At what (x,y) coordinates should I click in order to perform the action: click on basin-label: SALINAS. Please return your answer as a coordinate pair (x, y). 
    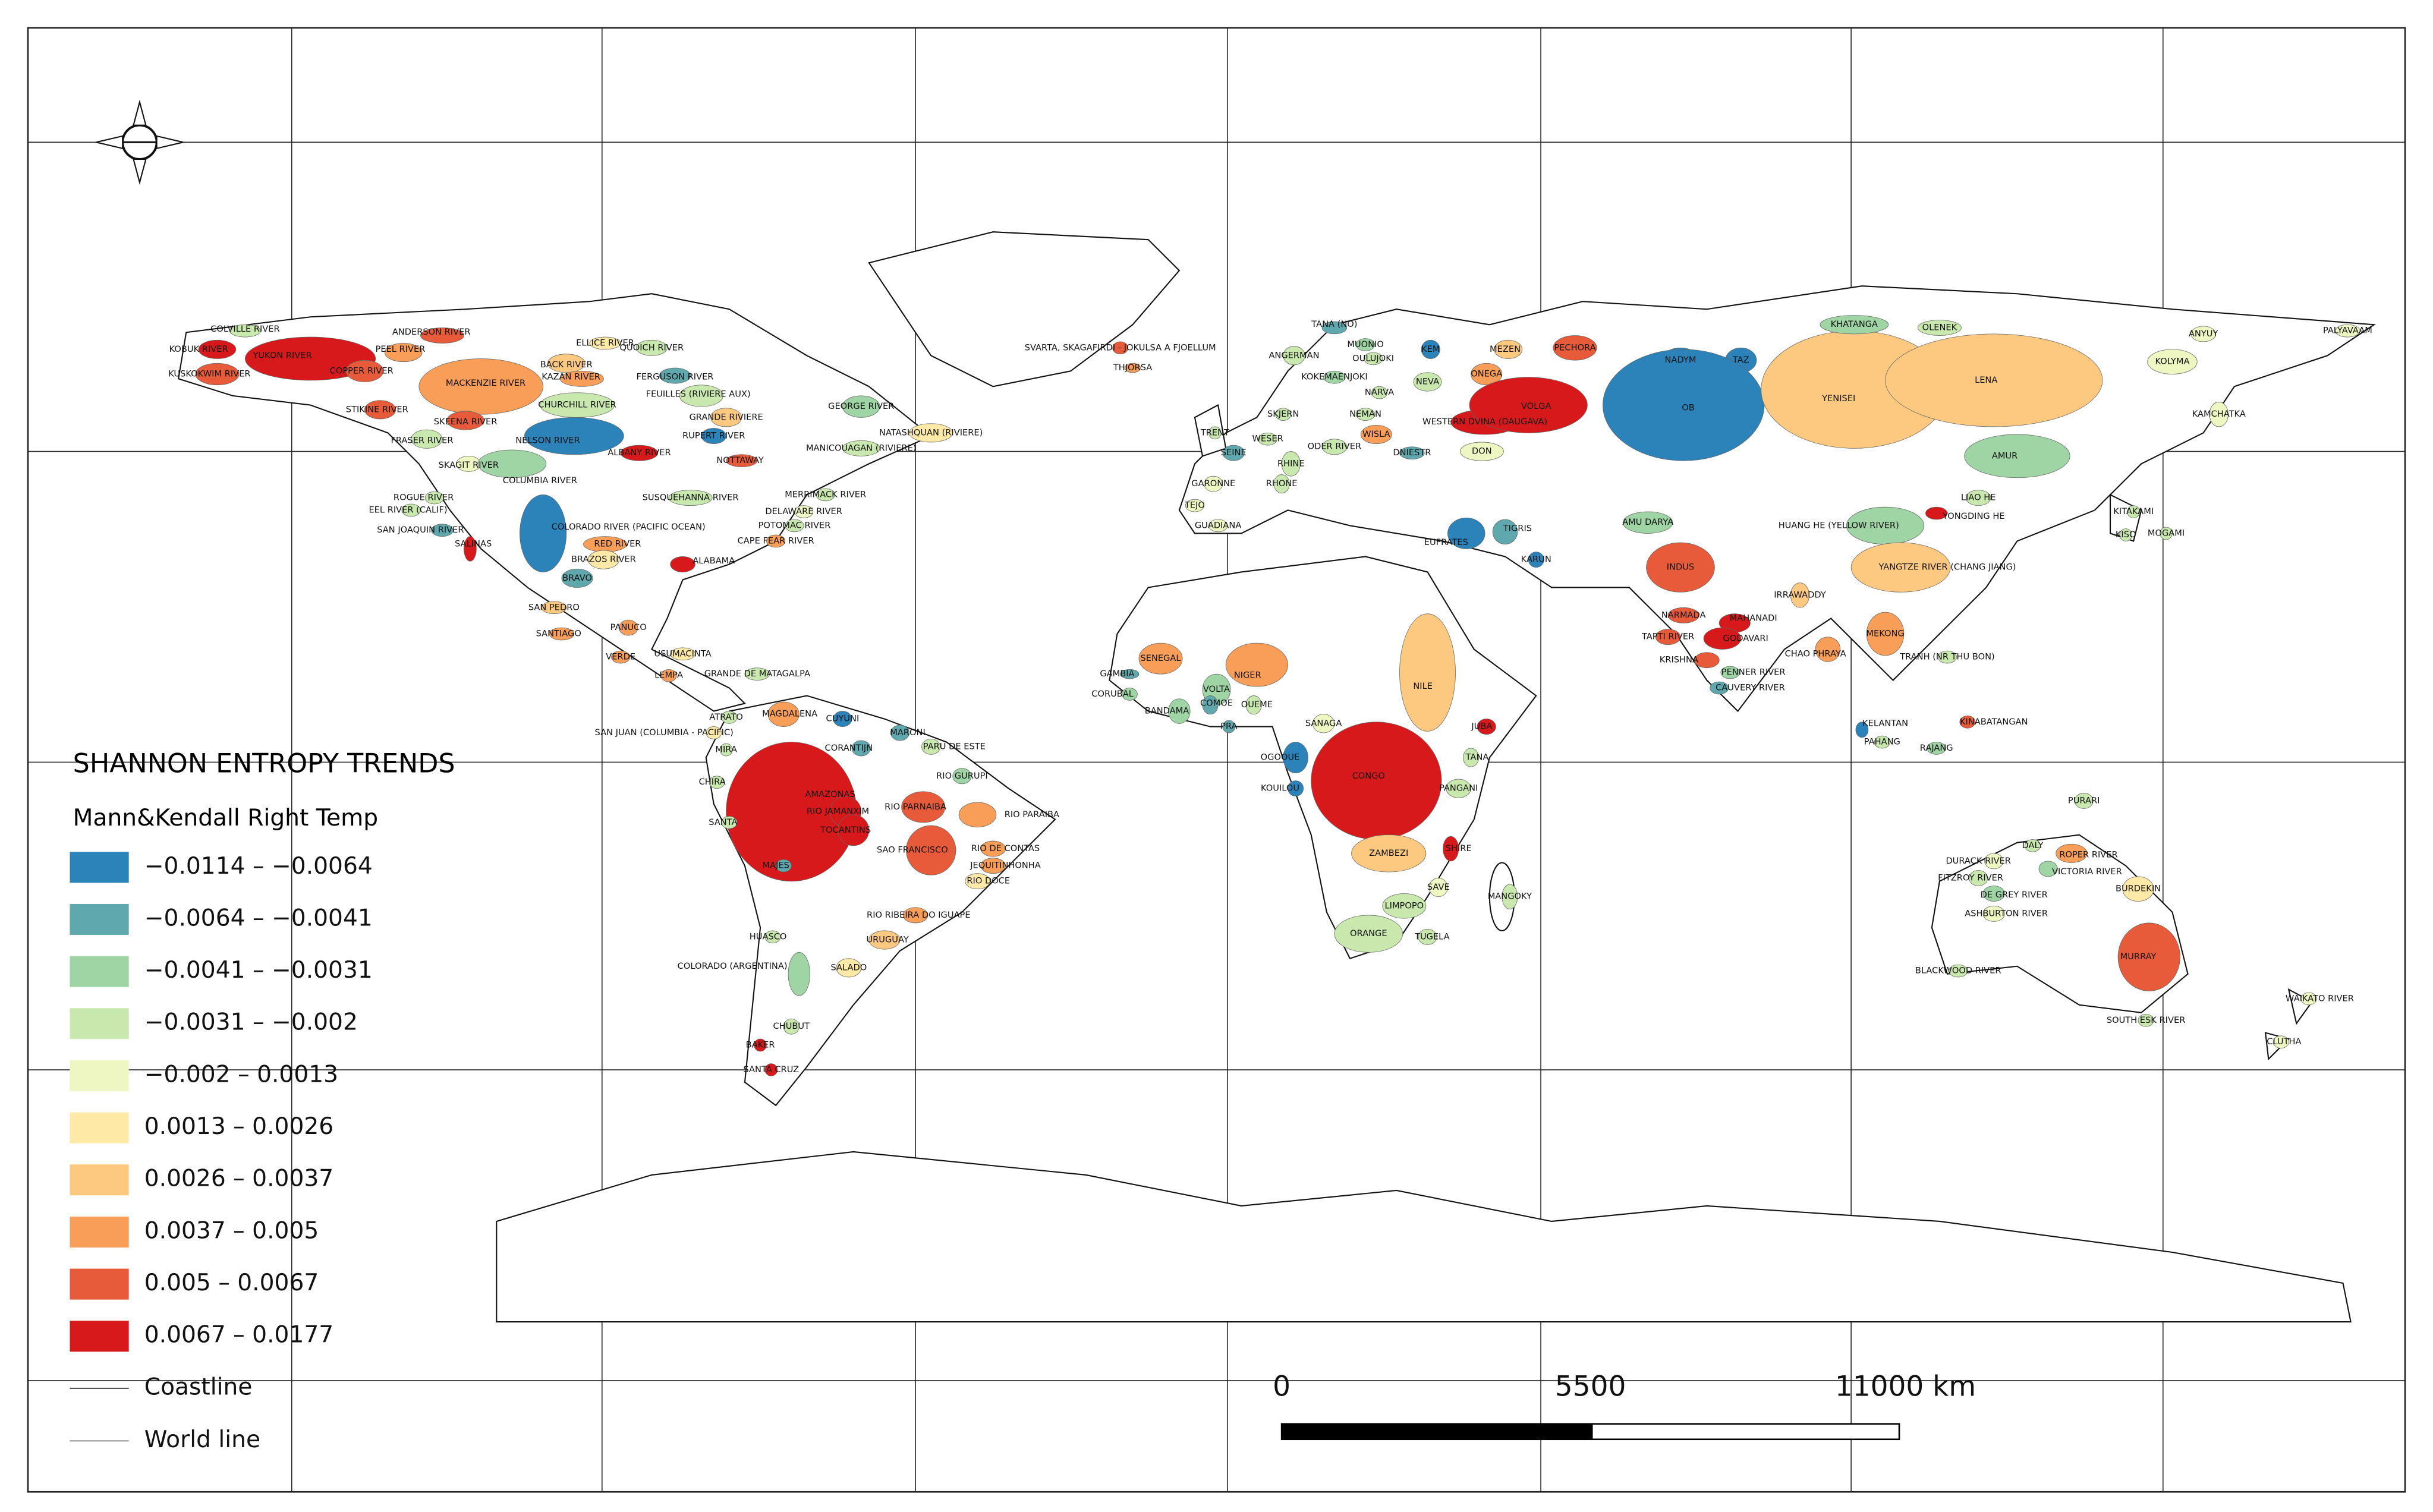
    Looking at the image, I should click on (474, 544).